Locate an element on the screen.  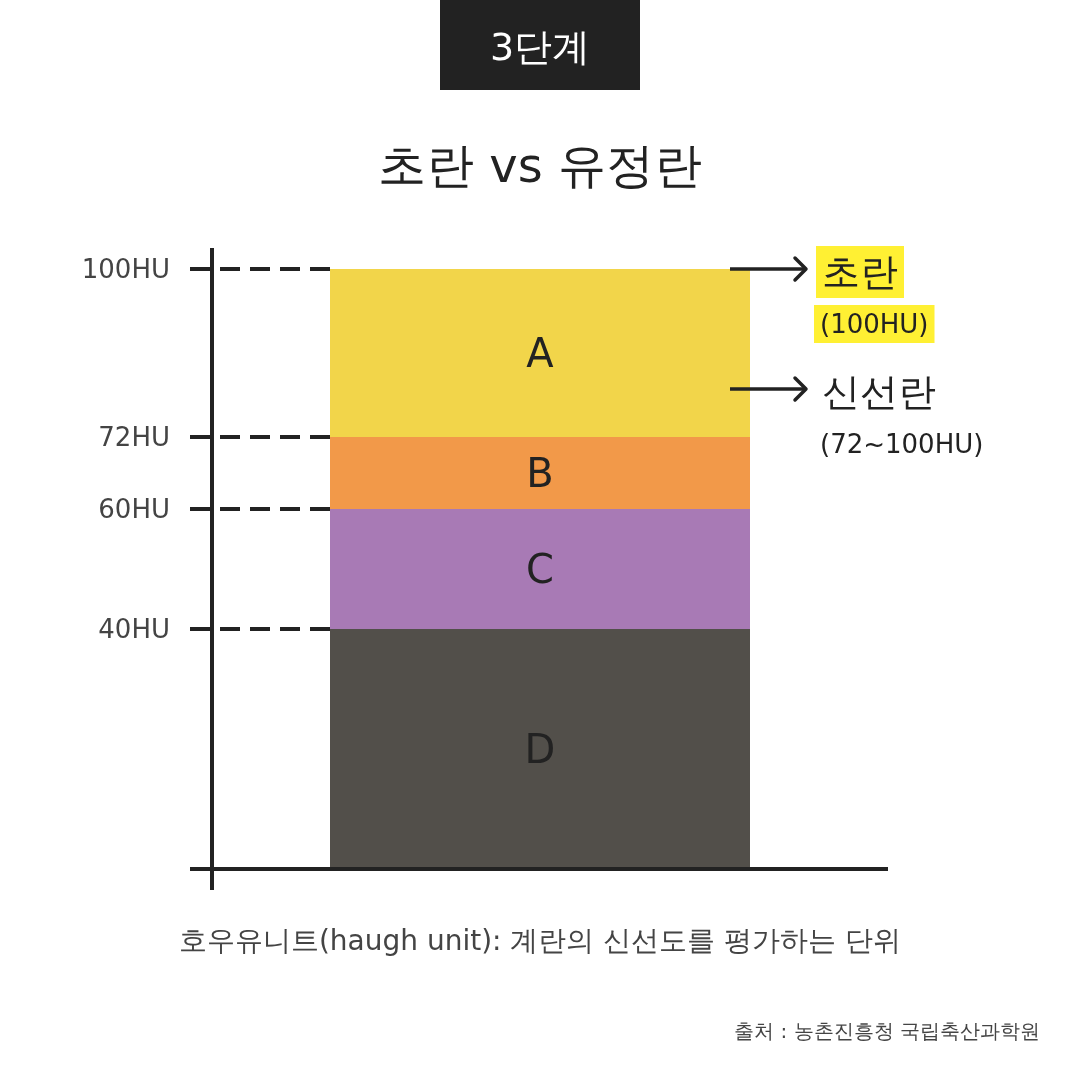
series-label: B is located at coordinates (540, 473).